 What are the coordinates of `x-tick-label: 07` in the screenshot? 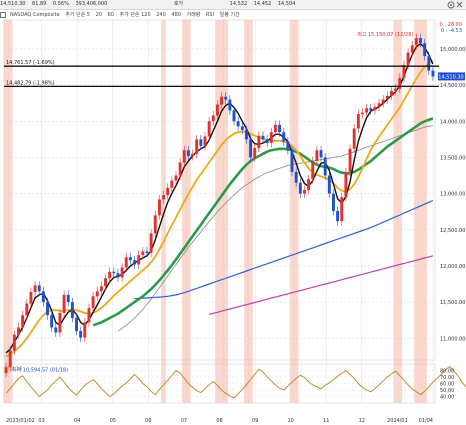 It's located at (184, 421).